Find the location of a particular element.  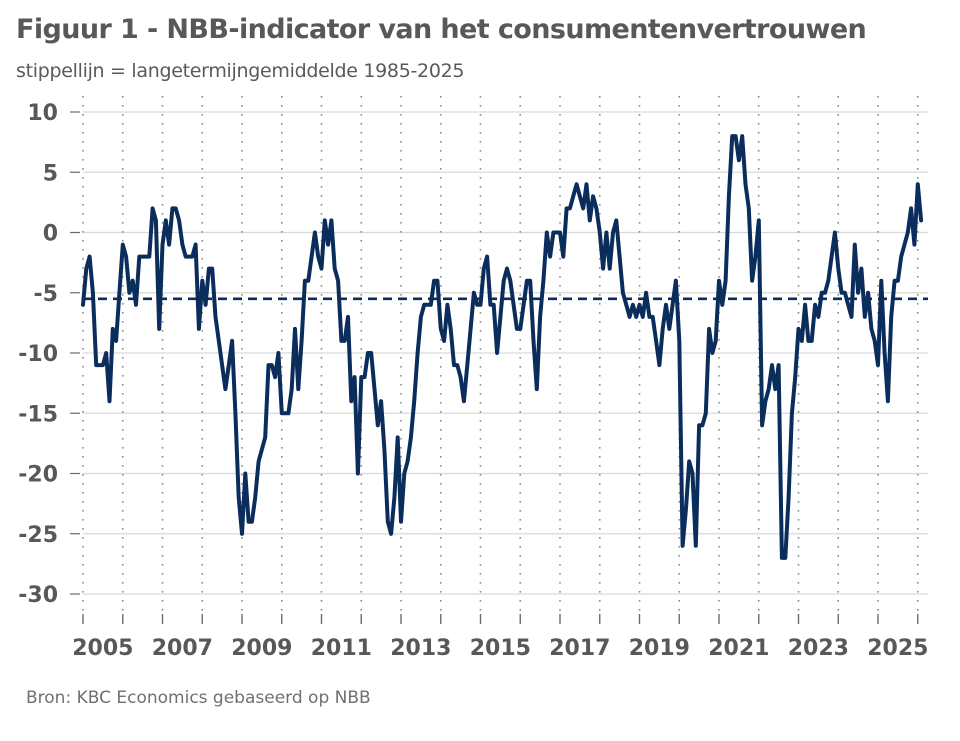

y-tick-label: -15 is located at coordinates (38, 414).